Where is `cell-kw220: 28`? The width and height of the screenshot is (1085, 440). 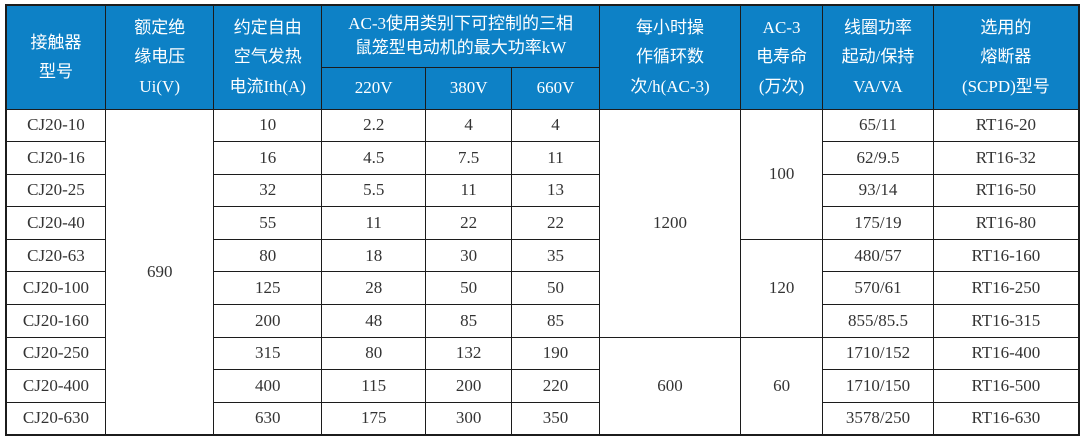
cell-kw220: 28 is located at coordinates (373, 288).